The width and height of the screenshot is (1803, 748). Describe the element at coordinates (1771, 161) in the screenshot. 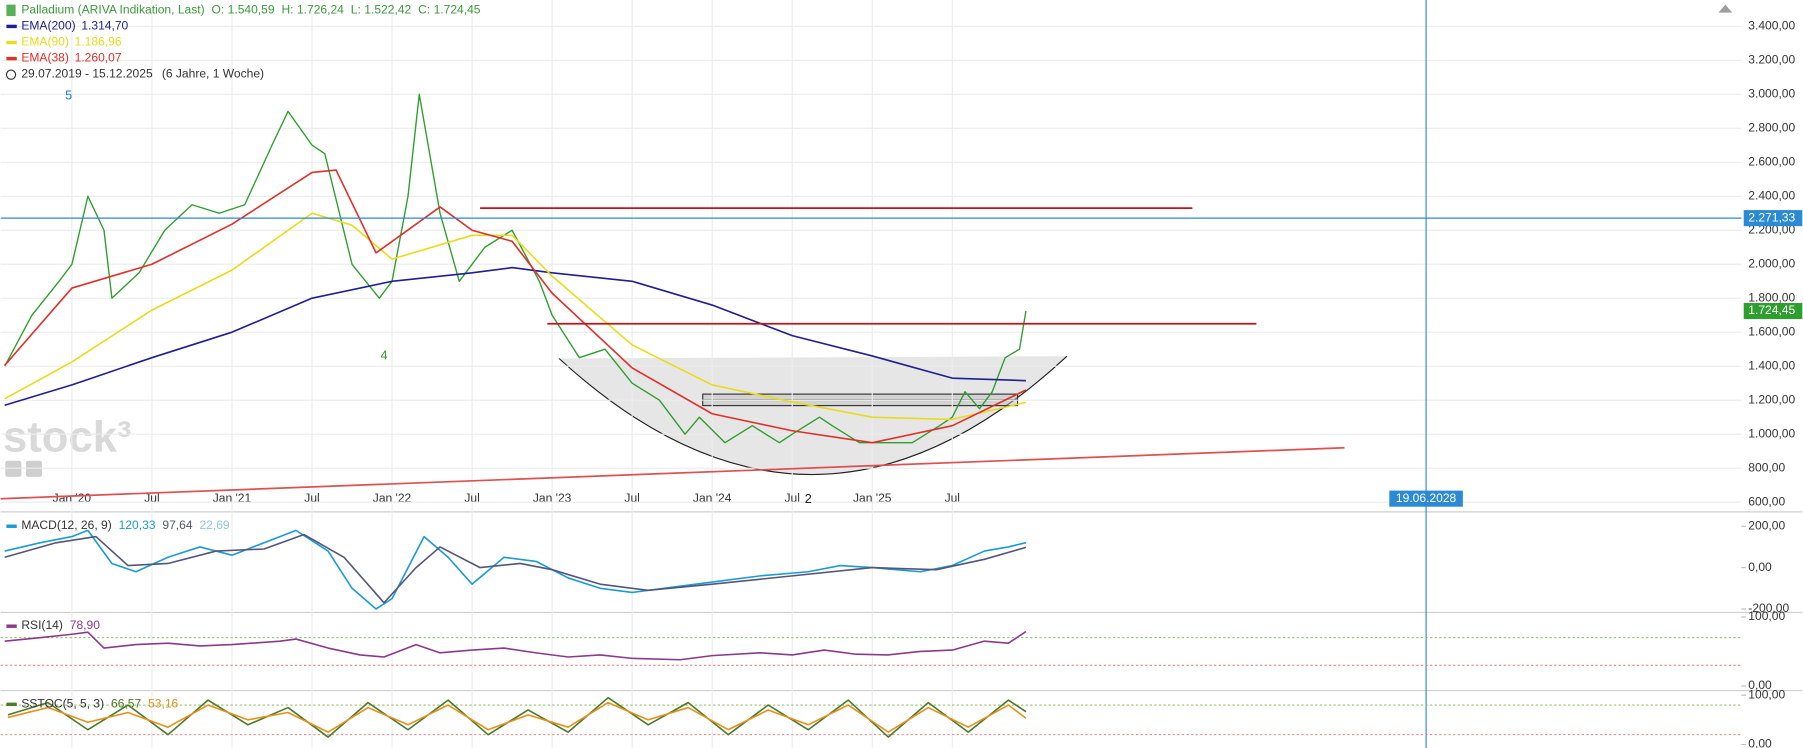

I see `y-tick-label: 2.600,00` at that location.